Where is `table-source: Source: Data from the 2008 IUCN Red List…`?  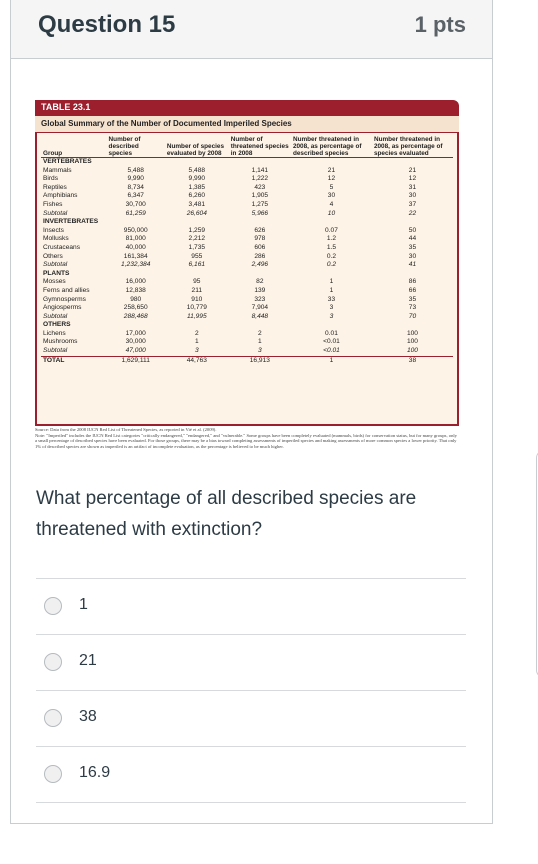
table-source: Source: Data from the 2008 IUCN Red List… is located at coordinates (126, 429).